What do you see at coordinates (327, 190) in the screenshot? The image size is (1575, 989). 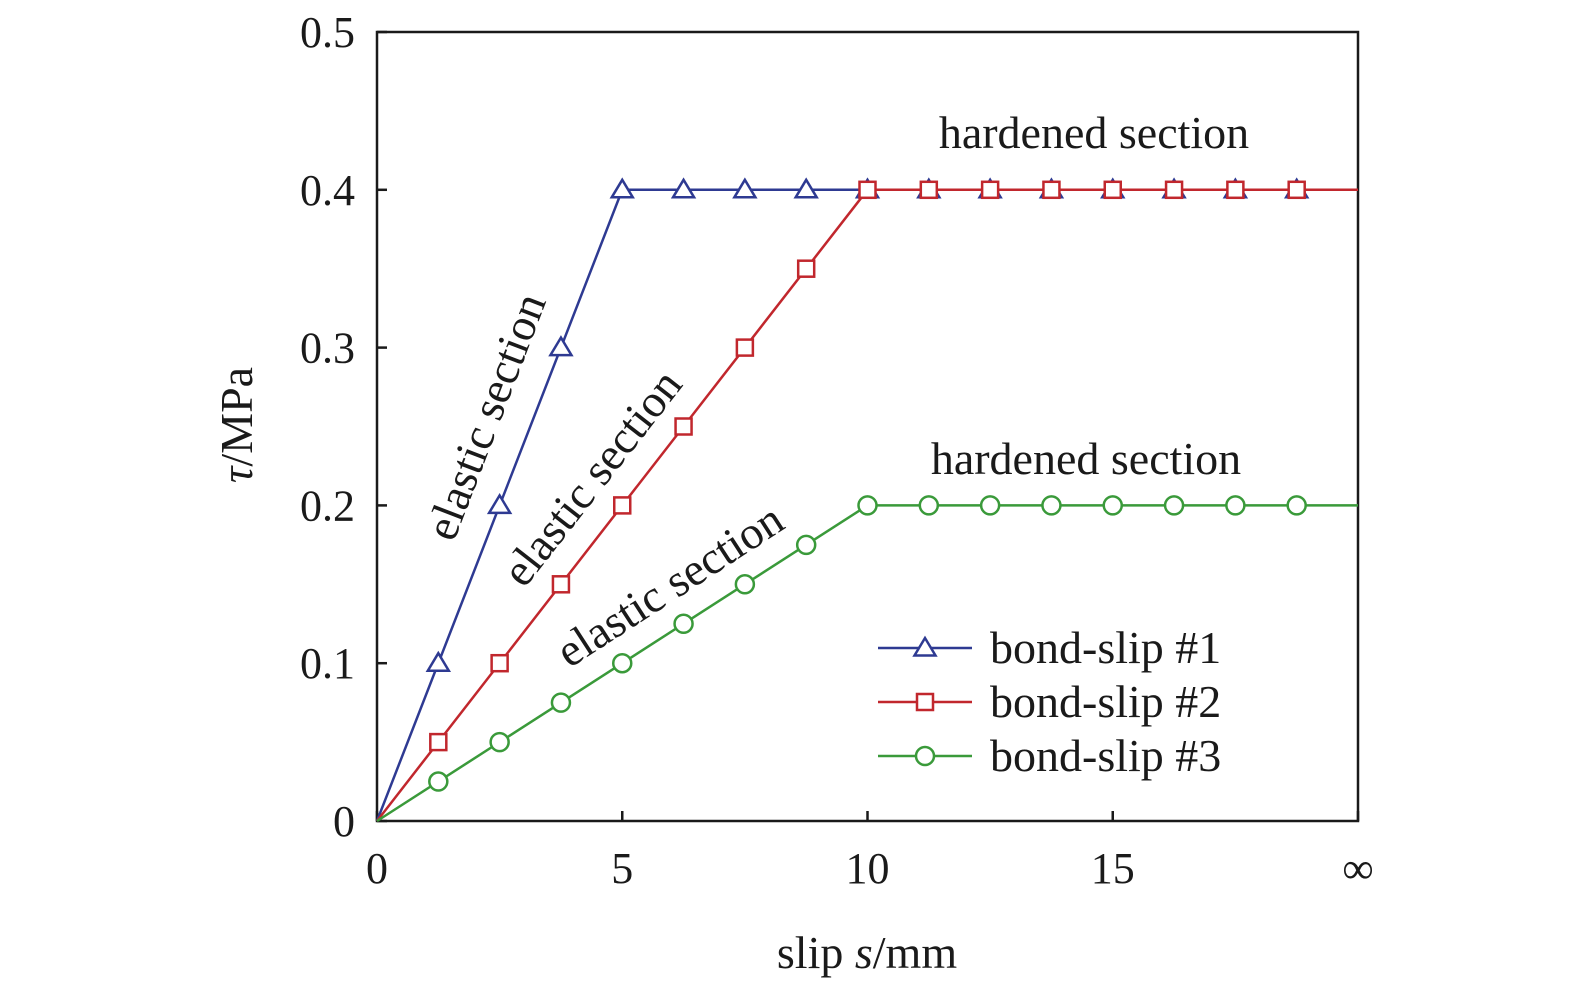 I see `y-tick-label: 0.4` at bounding box center [327, 190].